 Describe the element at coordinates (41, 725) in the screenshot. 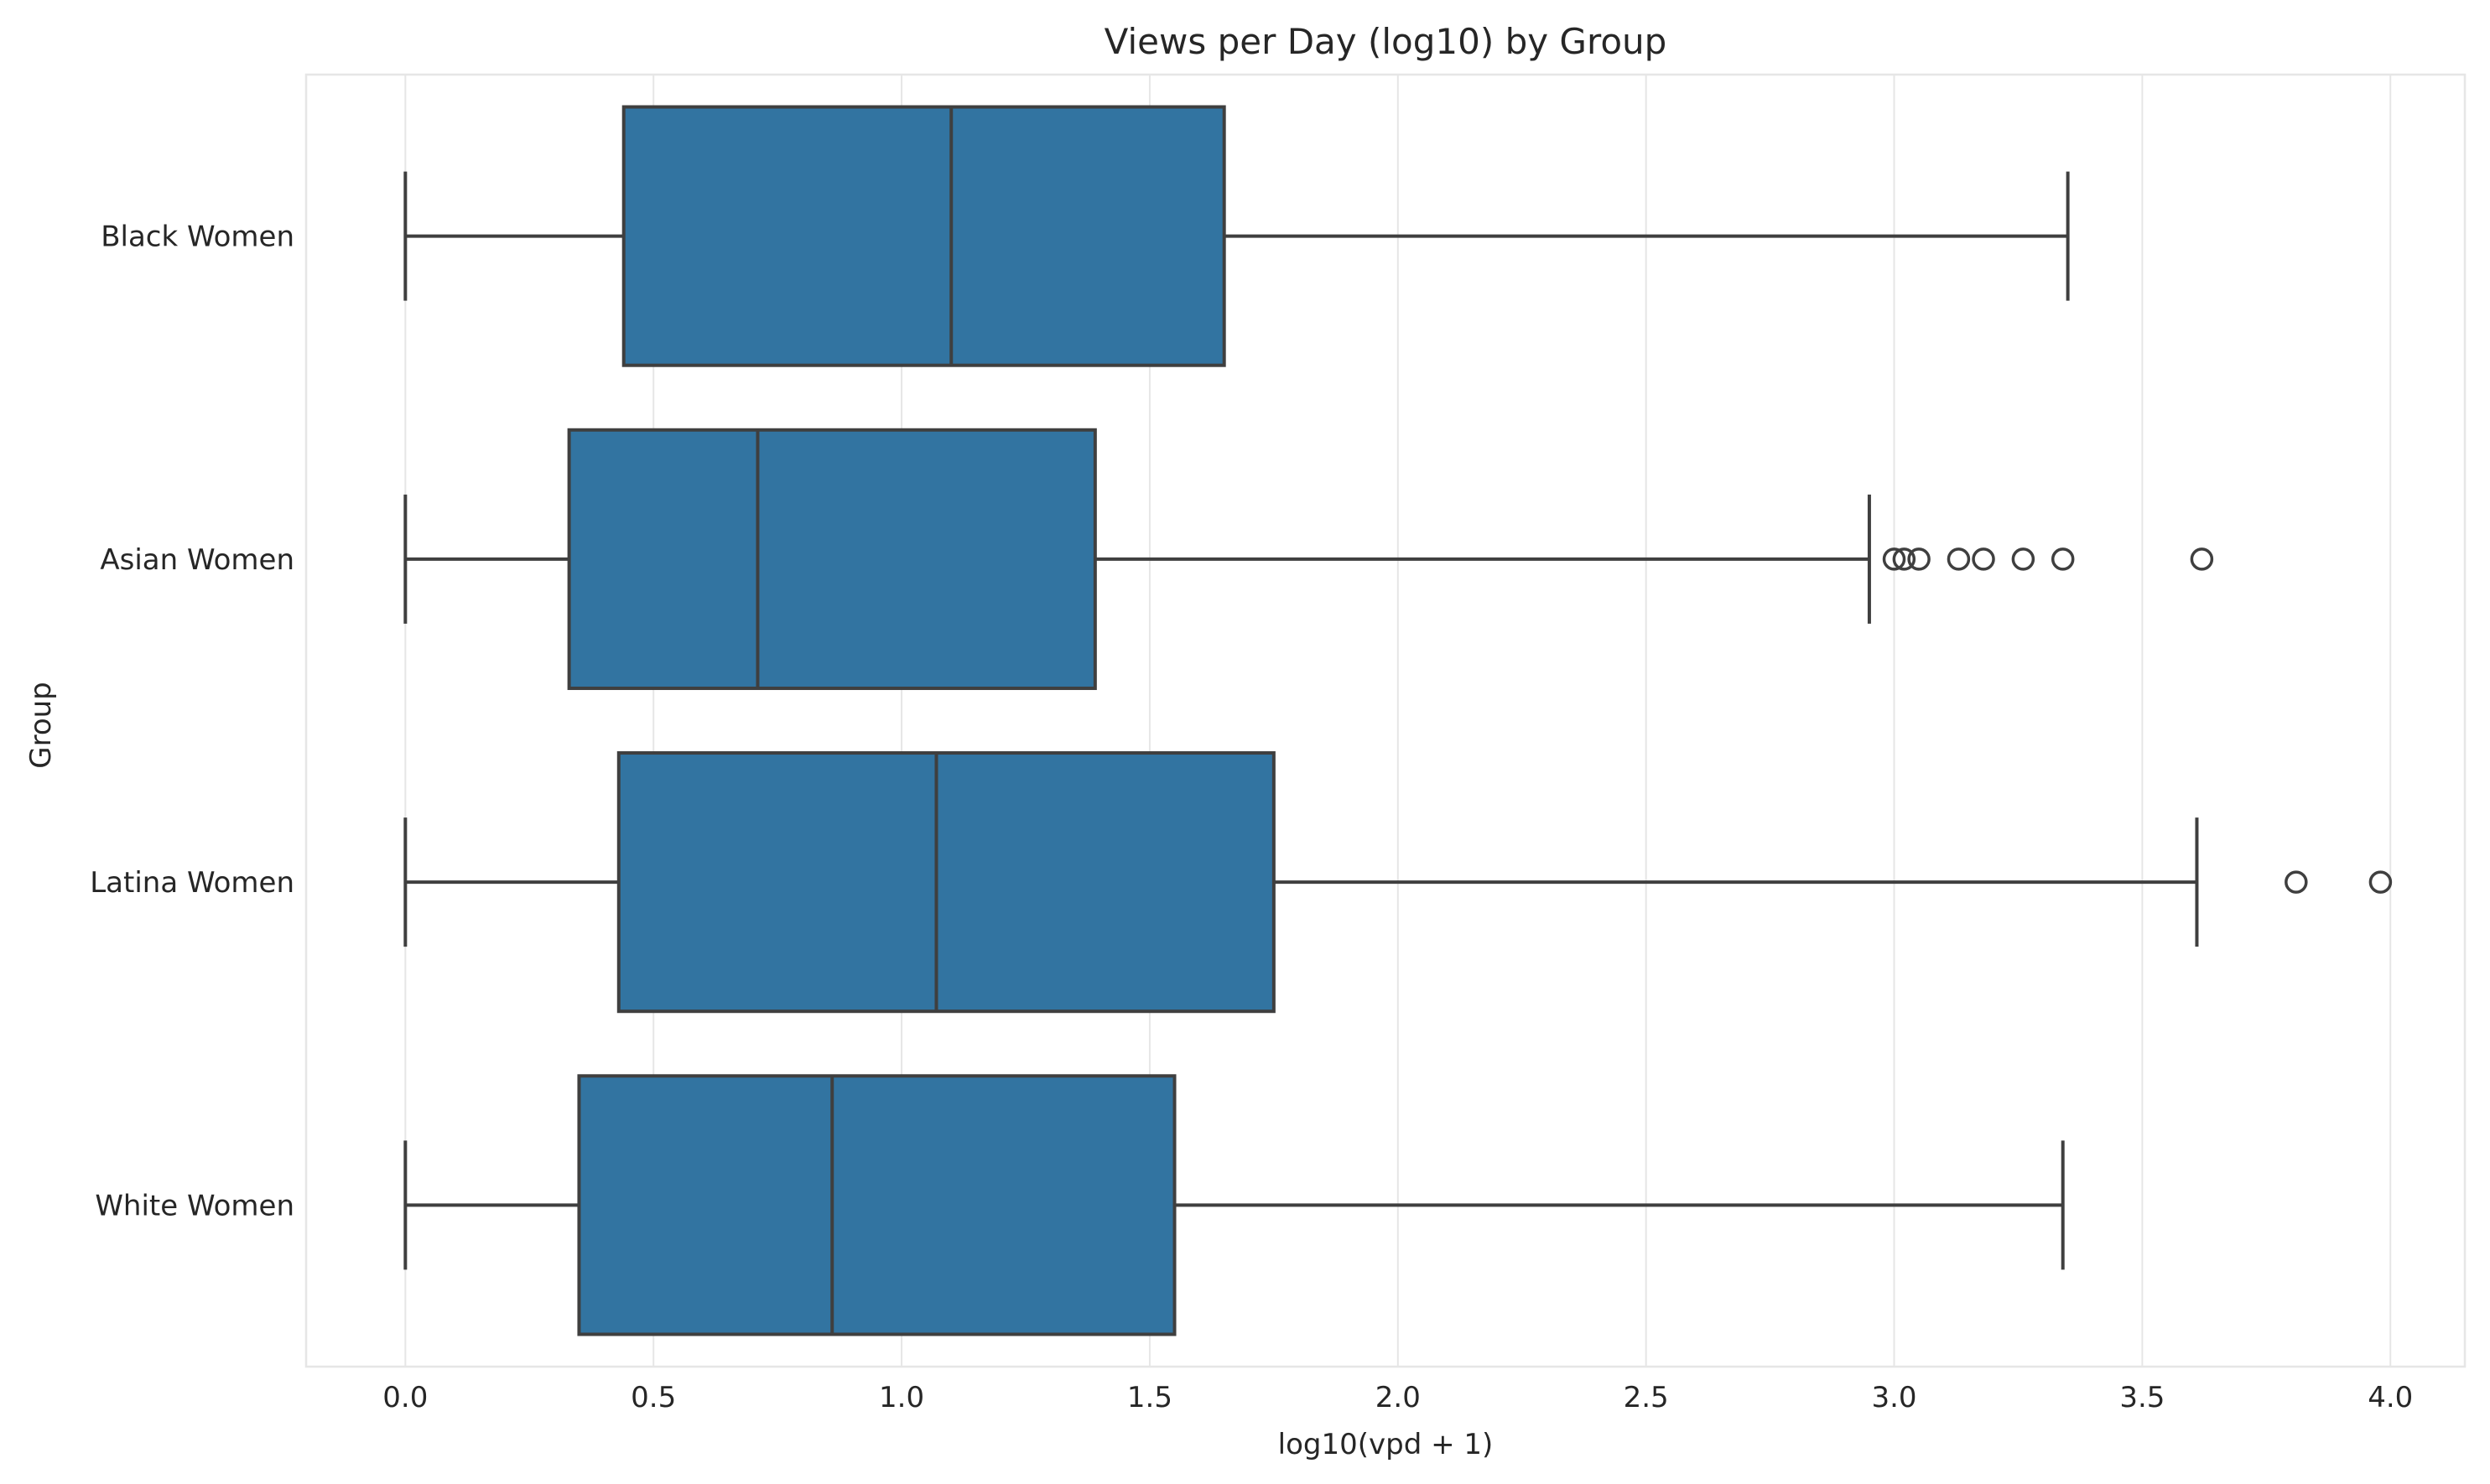

I see `y-axis-label: Group` at that location.